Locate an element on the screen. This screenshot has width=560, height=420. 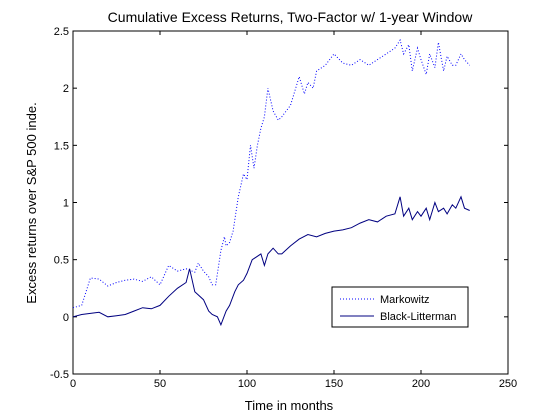
legend-label: Markowitz is located at coordinates (405, 300).